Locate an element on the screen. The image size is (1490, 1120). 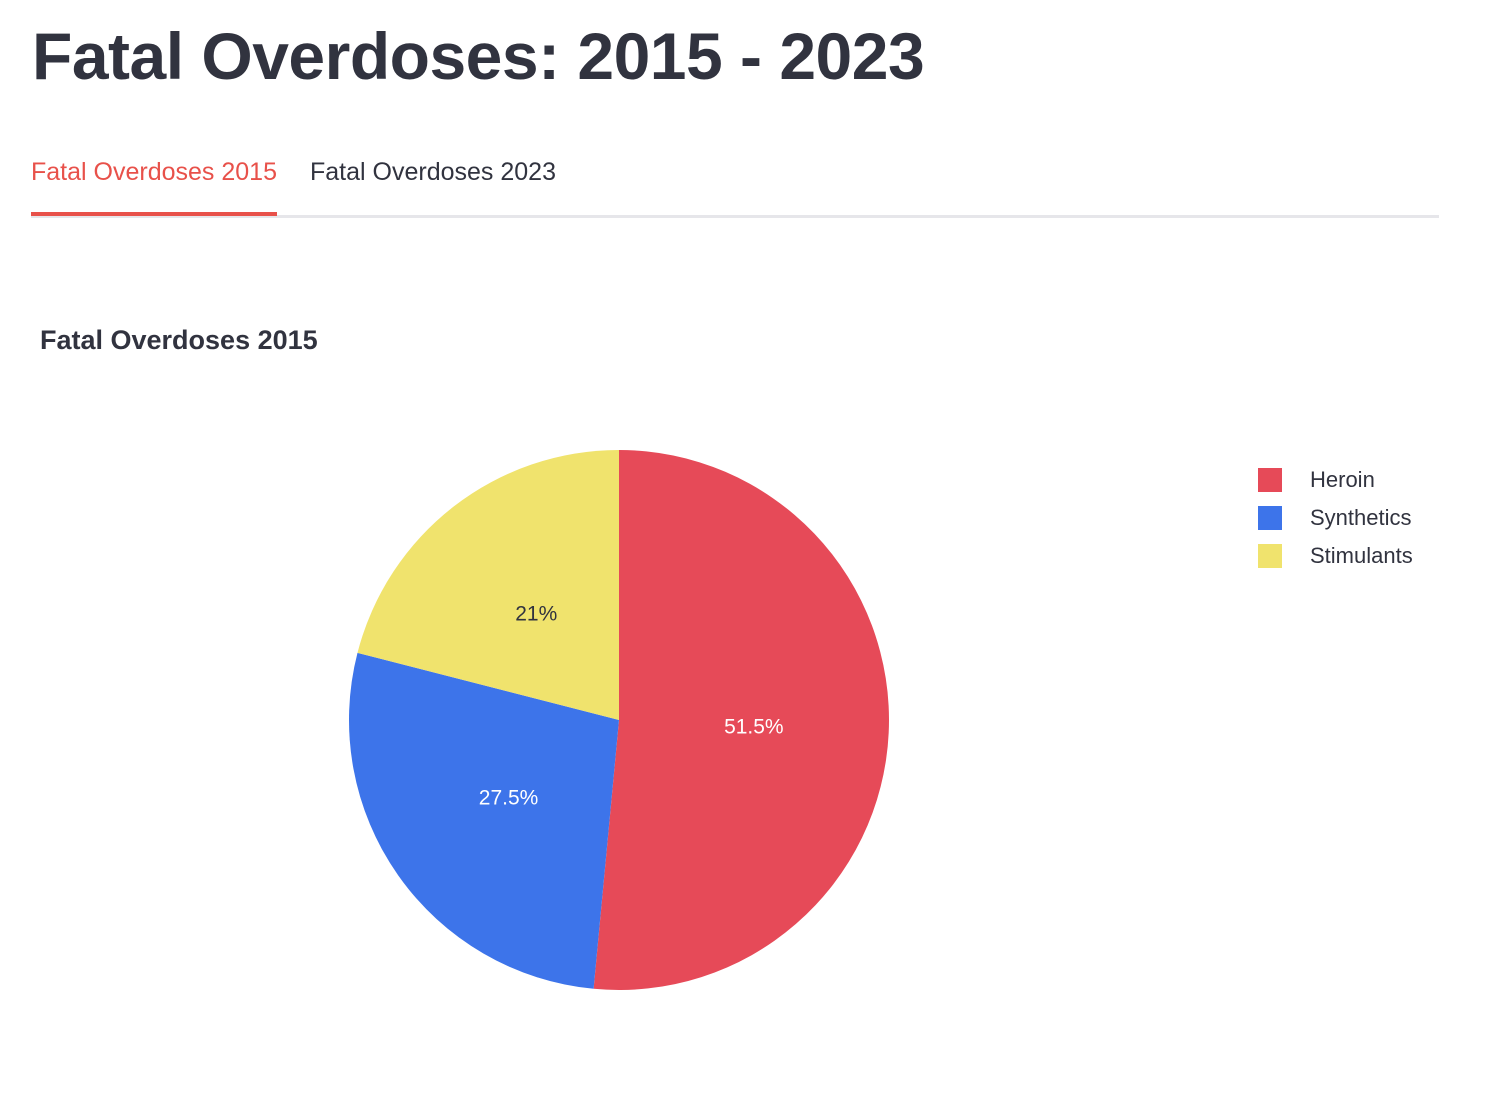
page-title: Fatal Overdoses: 2015 - 2023 is located at coordinates (478, 56).